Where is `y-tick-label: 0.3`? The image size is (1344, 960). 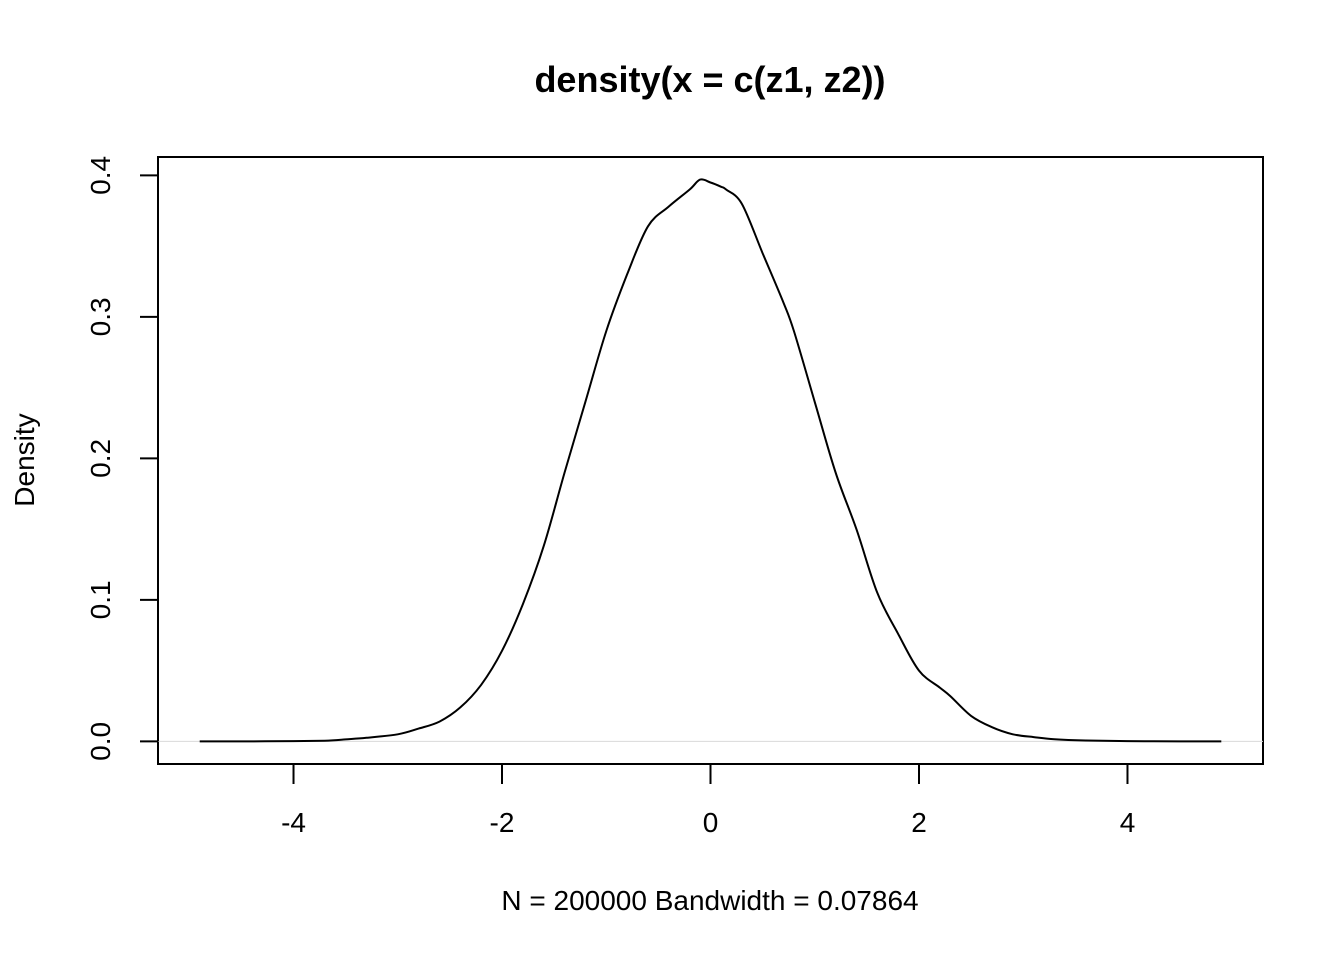
y-tick-label: 0.3 is located at coordinates (100, 316).